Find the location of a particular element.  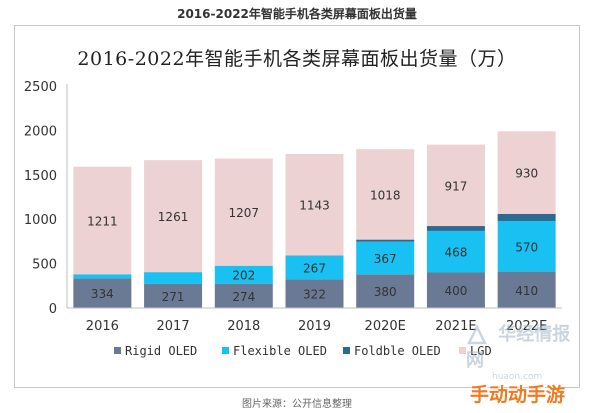

legend-swatch-lgd is located at coordinates (462, 350).